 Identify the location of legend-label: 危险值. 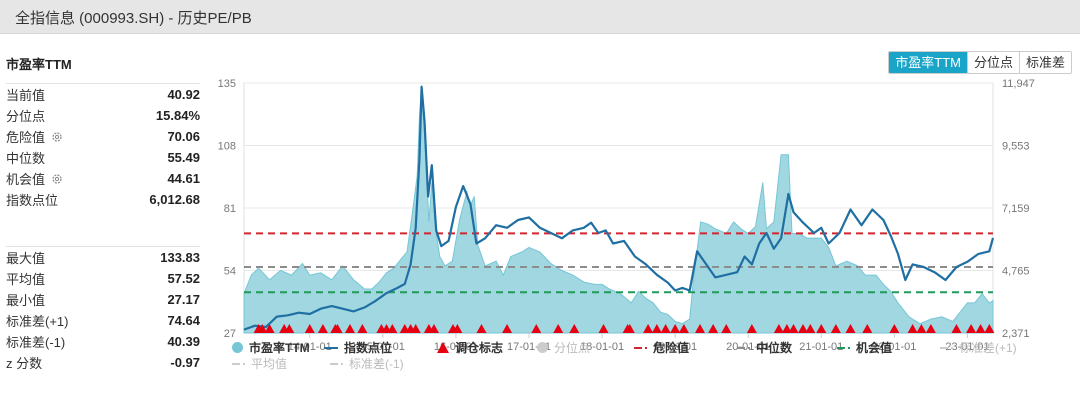
(671, 348).